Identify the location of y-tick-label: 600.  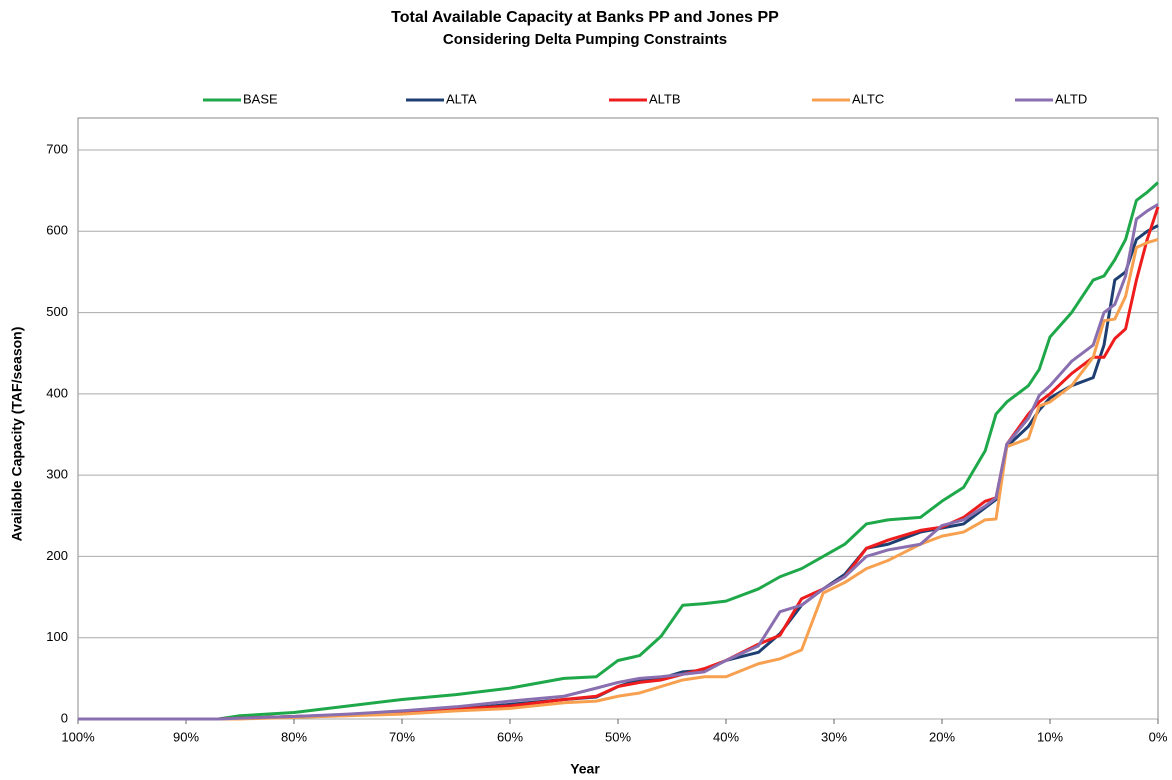
(57, 230).